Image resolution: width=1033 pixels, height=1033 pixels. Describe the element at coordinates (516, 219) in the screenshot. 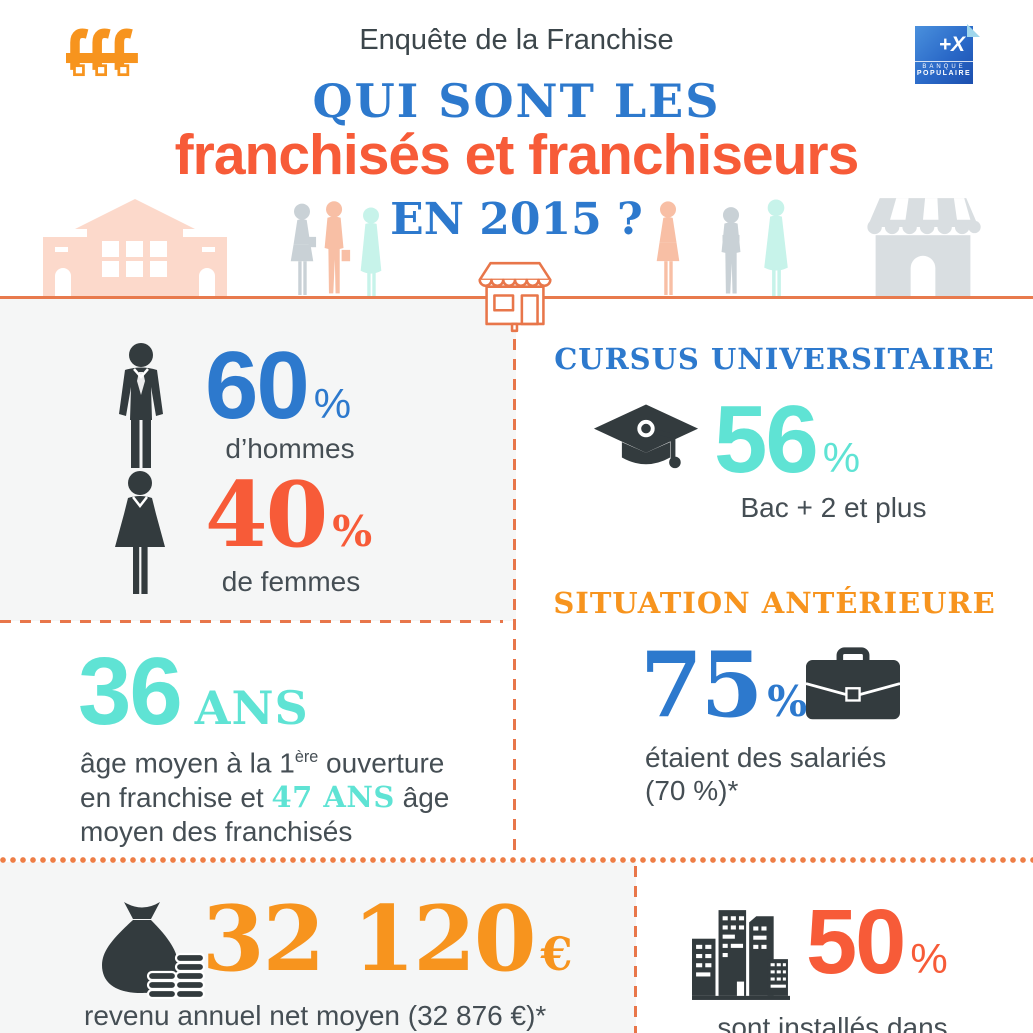

I see `page-title-line3: EN 2015 ?` at that location.